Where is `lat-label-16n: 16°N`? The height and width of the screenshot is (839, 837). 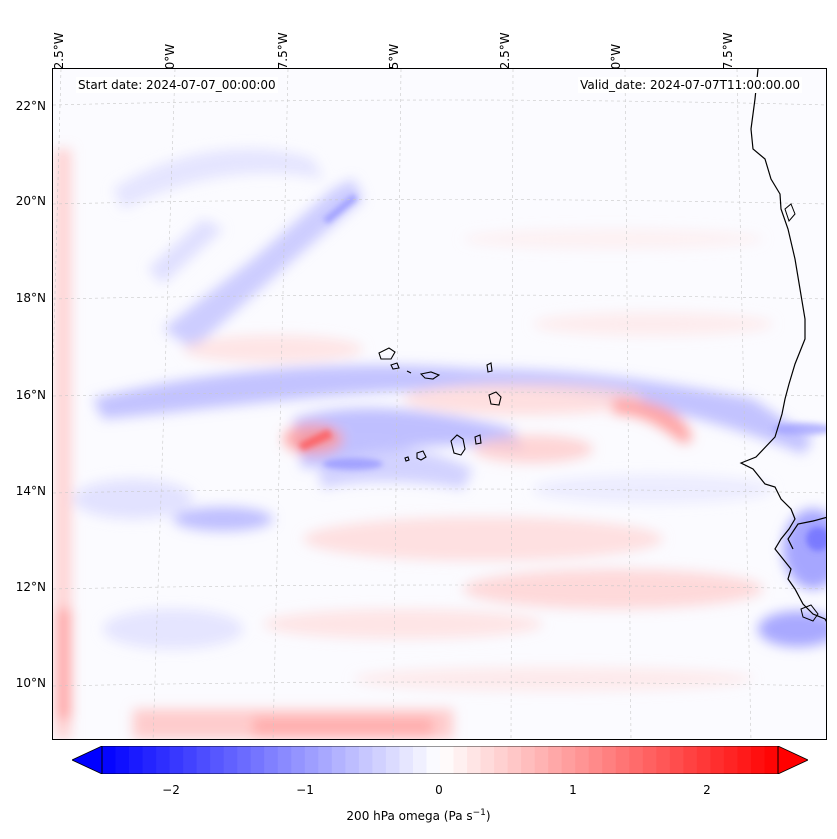 lat-label-16n: 16°N is located at coordinates (30, 395).